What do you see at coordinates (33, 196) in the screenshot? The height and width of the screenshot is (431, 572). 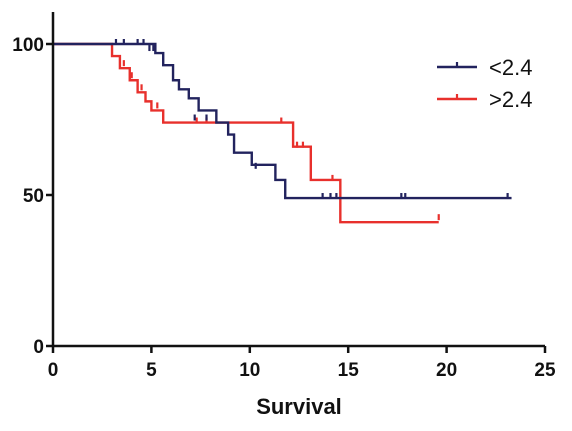 I see `y-tick-label: 50` at bounding box center [33, 196].